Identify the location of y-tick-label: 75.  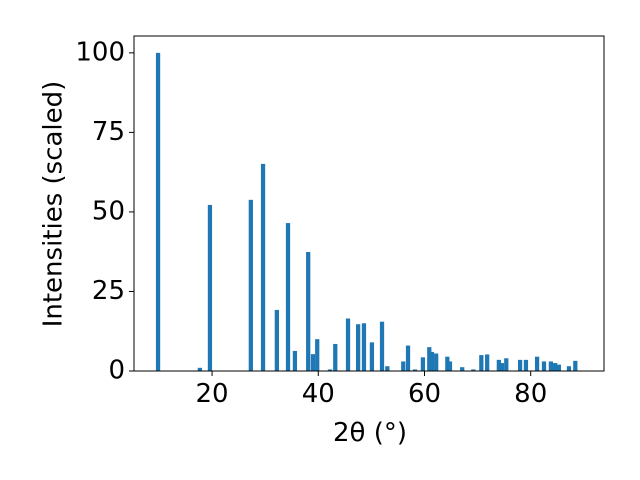
(108, 132).